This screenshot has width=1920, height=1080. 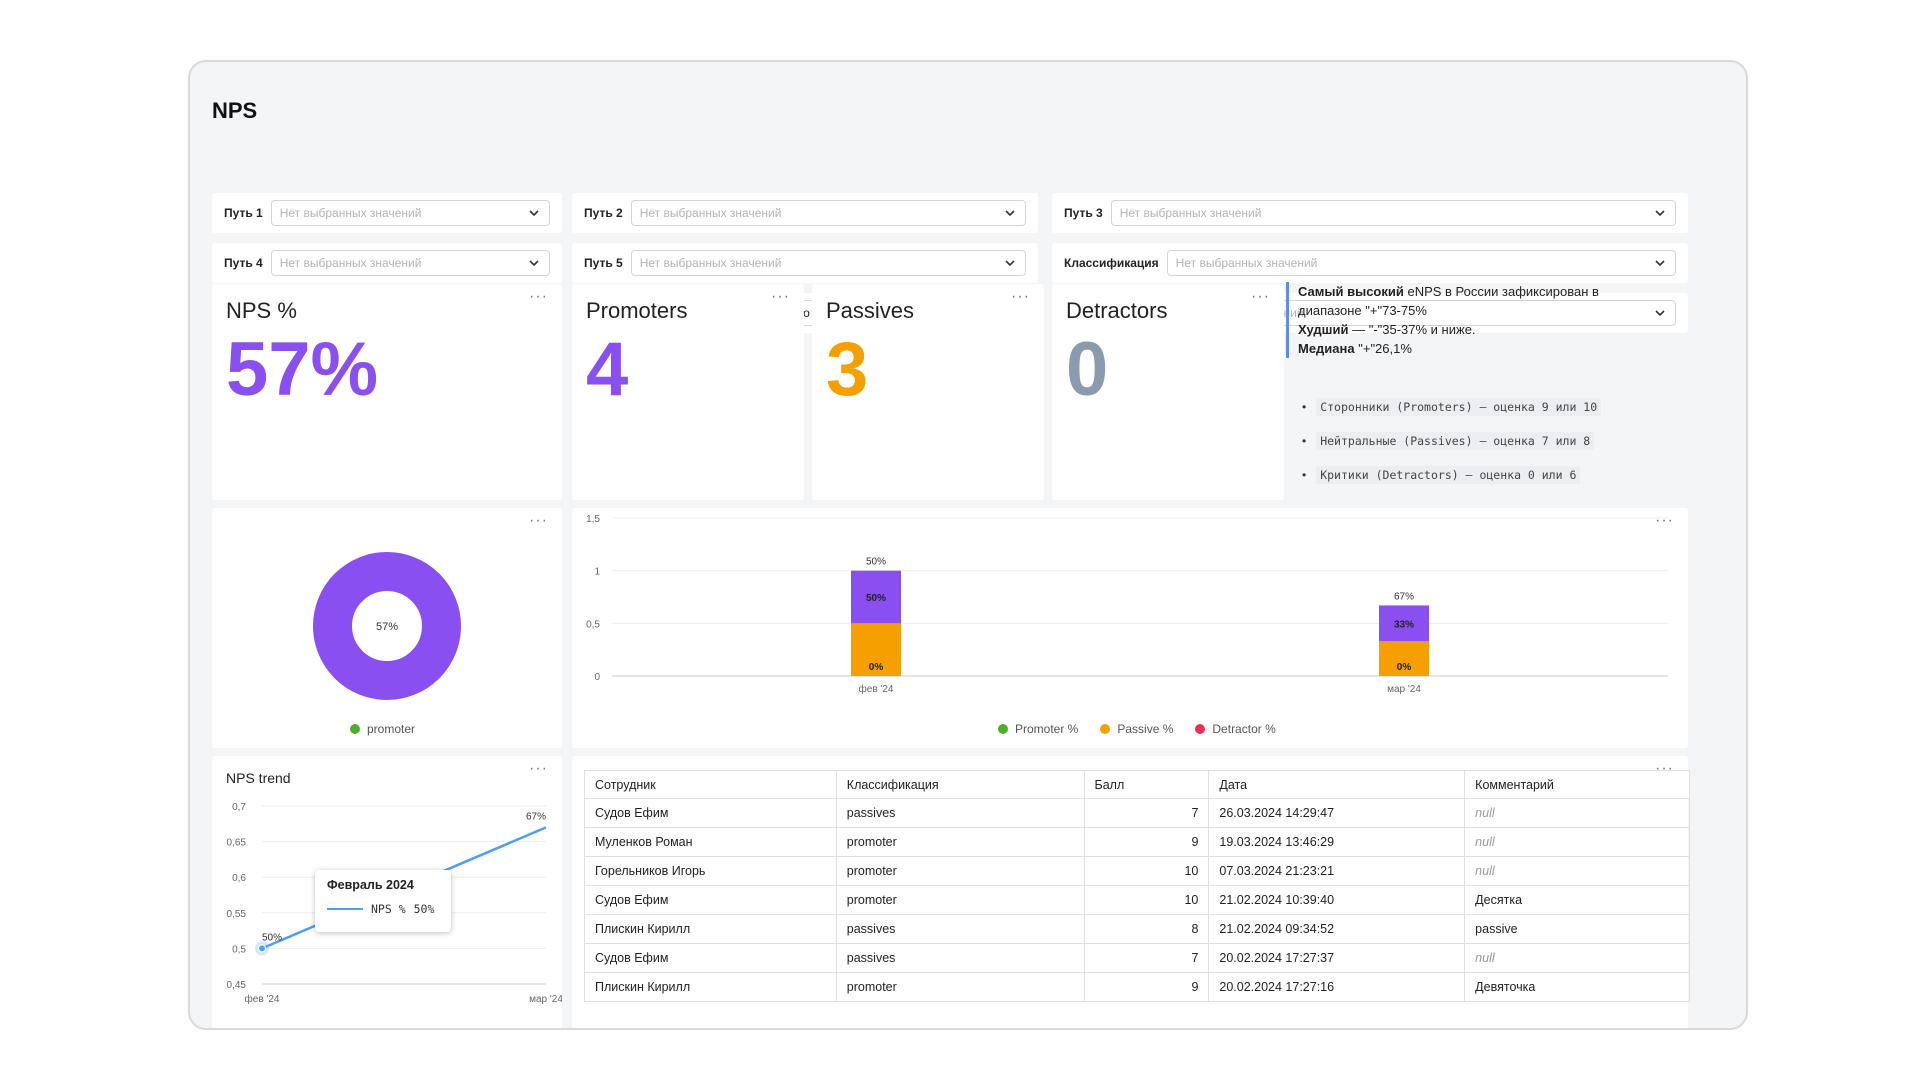 What do you see at coordinates (1412, 329) in the screenshot?
I see `note-worst-text: — "-"35-37% и ниже.` at bounding box center [1412, 329].